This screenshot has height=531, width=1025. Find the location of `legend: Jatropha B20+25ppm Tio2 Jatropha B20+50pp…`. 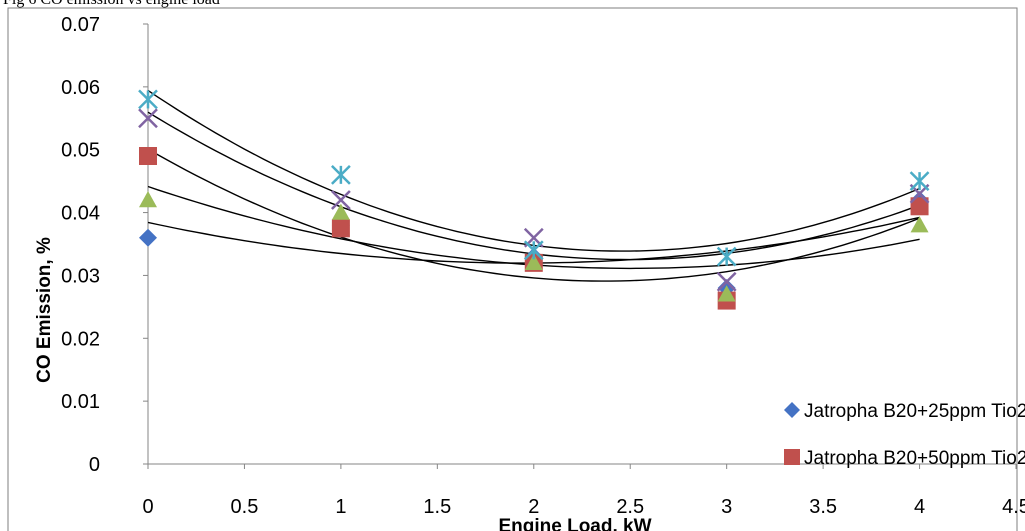

legend: Jatropha B20+25ppm Tio2 Jatropha B20+50pp… is located at coordinates (904, 435).